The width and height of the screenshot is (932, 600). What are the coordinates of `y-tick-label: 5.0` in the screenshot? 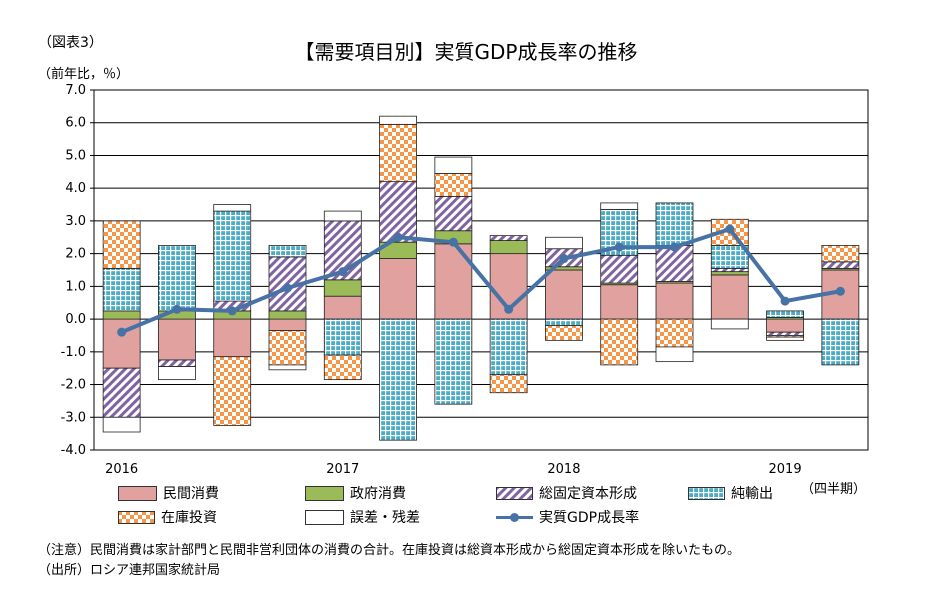 It's located at (75, 155).